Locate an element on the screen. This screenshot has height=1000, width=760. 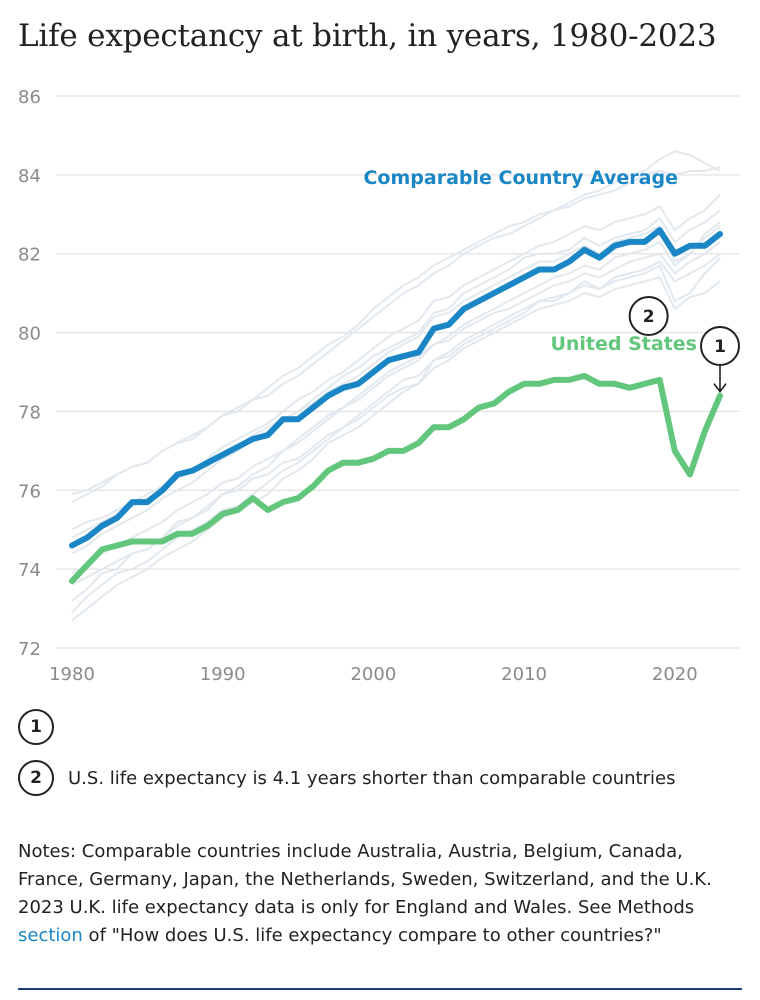
y-tick-86: 86 is located at coordinates (29, 97).